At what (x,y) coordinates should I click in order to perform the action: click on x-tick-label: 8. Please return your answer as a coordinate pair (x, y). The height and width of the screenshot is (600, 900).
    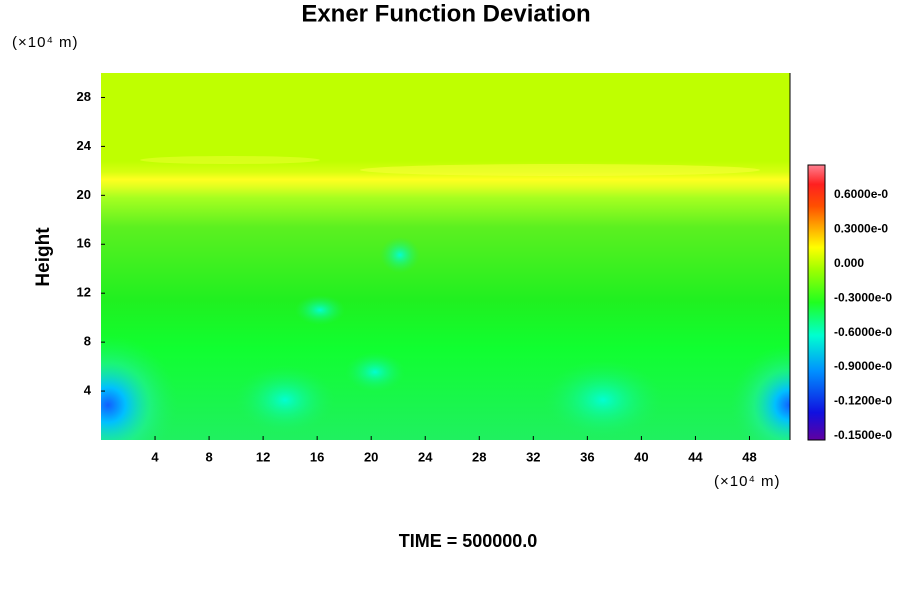
    Looking at the image, I should click on (208, 456).